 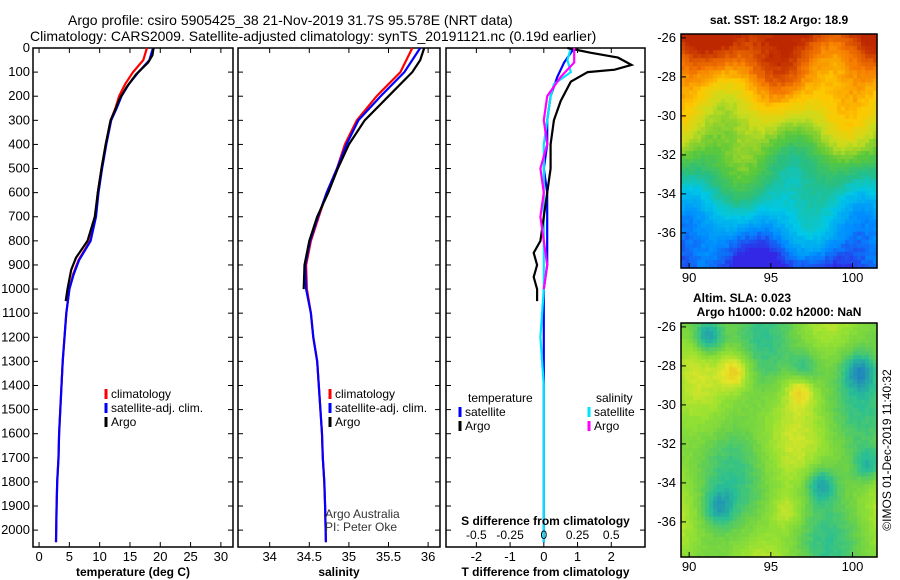 What do you see at coordinates (15, 288) in the screenshot?
I see `y-tick-label: 1000` at bounding box center [15, 288].